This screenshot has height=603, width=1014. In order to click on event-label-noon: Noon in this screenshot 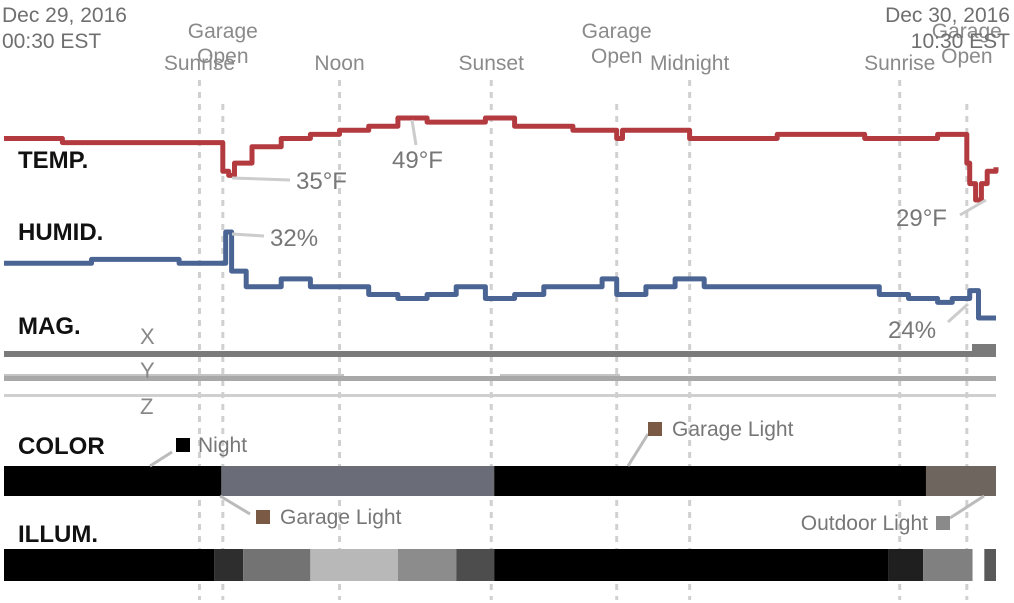, I will do `click(339, 63)`.